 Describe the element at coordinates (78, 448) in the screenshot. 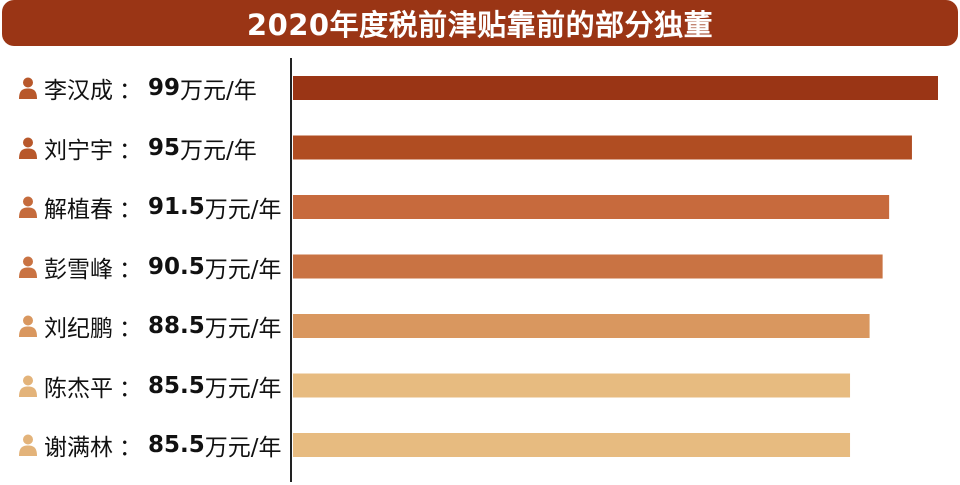

I see `category-label: 谢满林` at that location.